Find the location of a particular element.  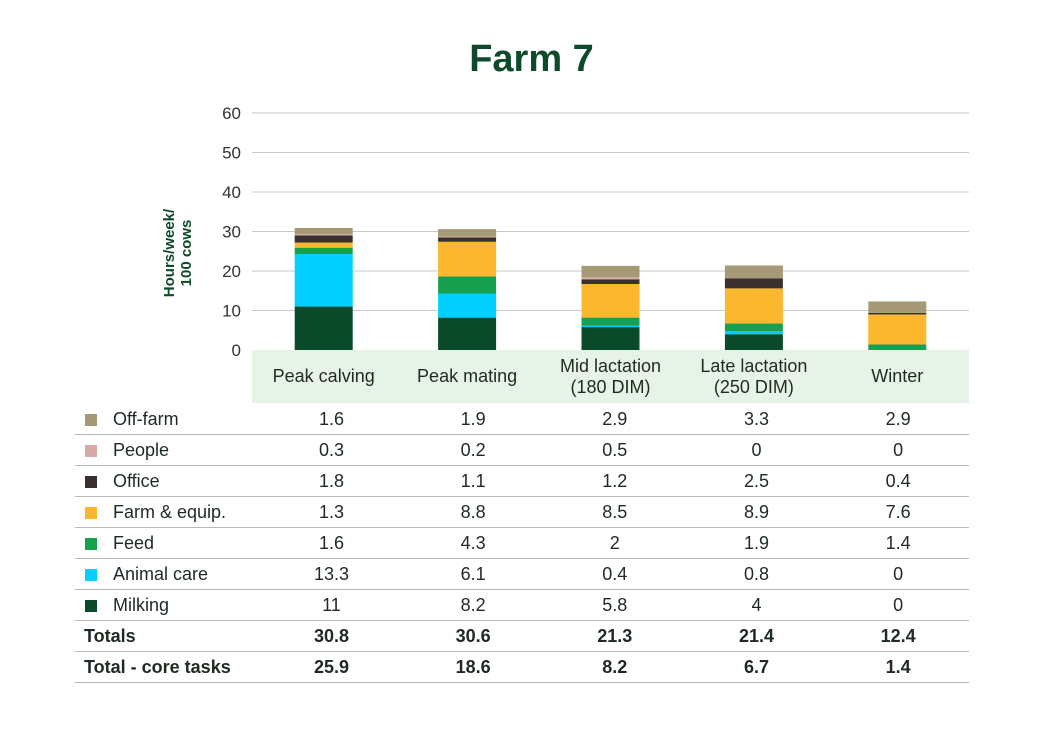

table-row: Off-farm 1.6 1.9 2.9 3.3 2.9 is located at coordinates (522, 419).